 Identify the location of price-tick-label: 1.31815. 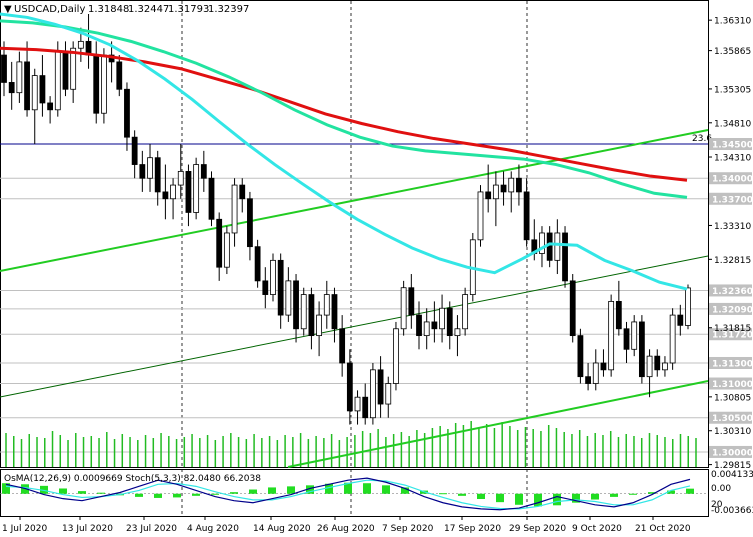
(732, 329).